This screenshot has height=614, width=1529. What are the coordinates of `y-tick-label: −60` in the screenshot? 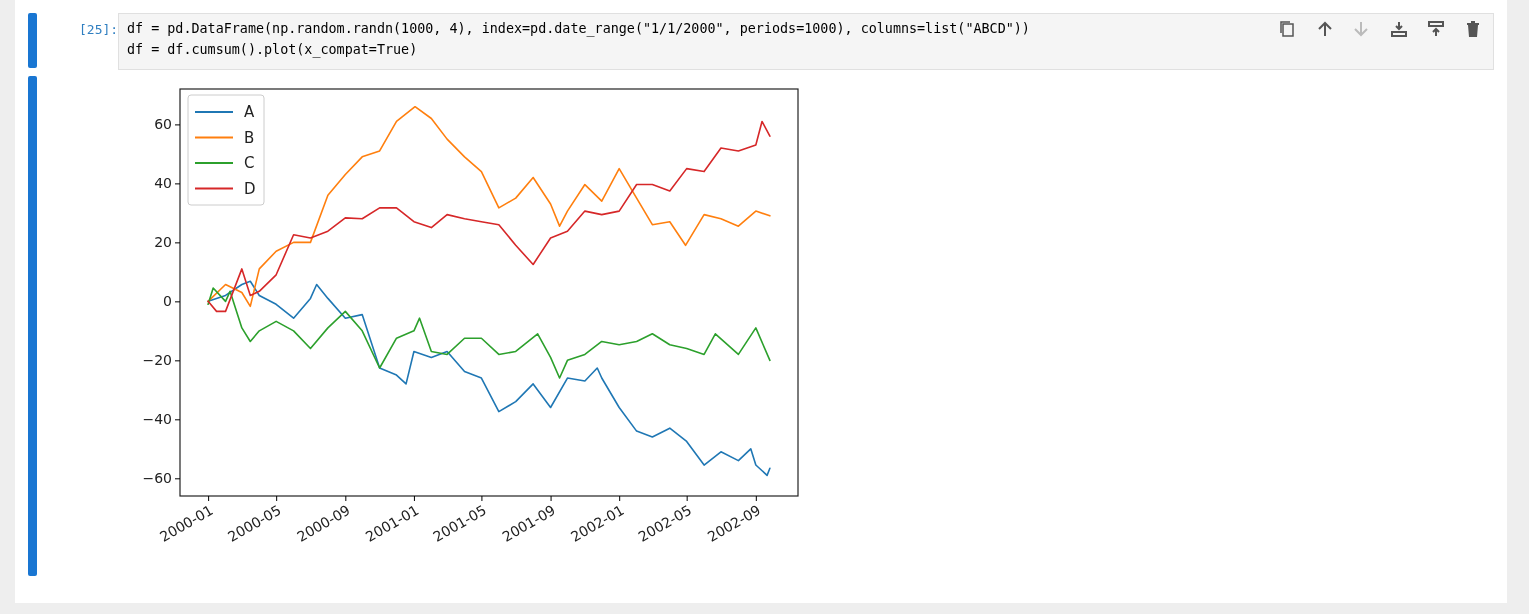 It's located at (157, 478).